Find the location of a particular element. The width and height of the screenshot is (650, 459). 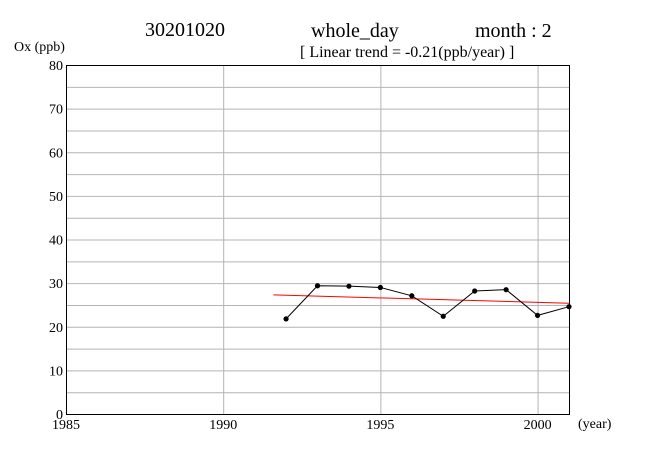

series-layer is located at coordinates (427, 302).